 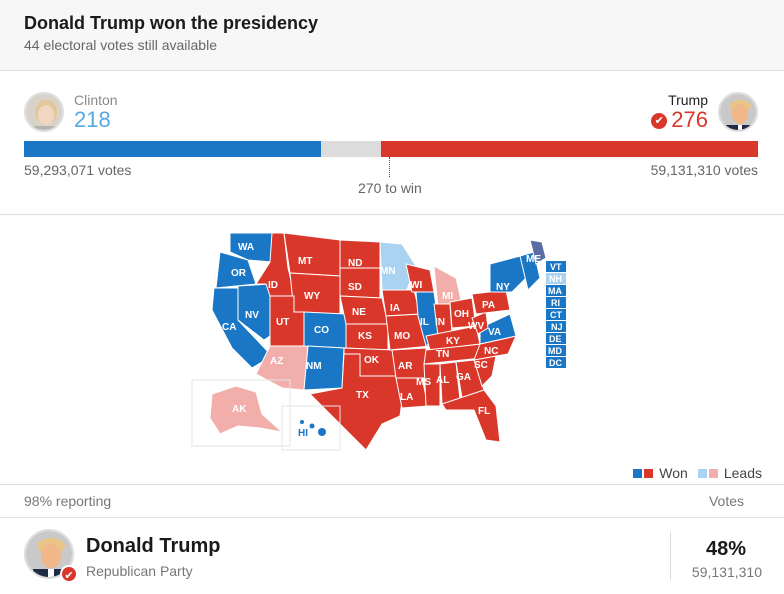 What do you see at coordinates (390, 188) in the screenshot?
I see `threshold-label: 270 to win` at bounding box center [390, 188].